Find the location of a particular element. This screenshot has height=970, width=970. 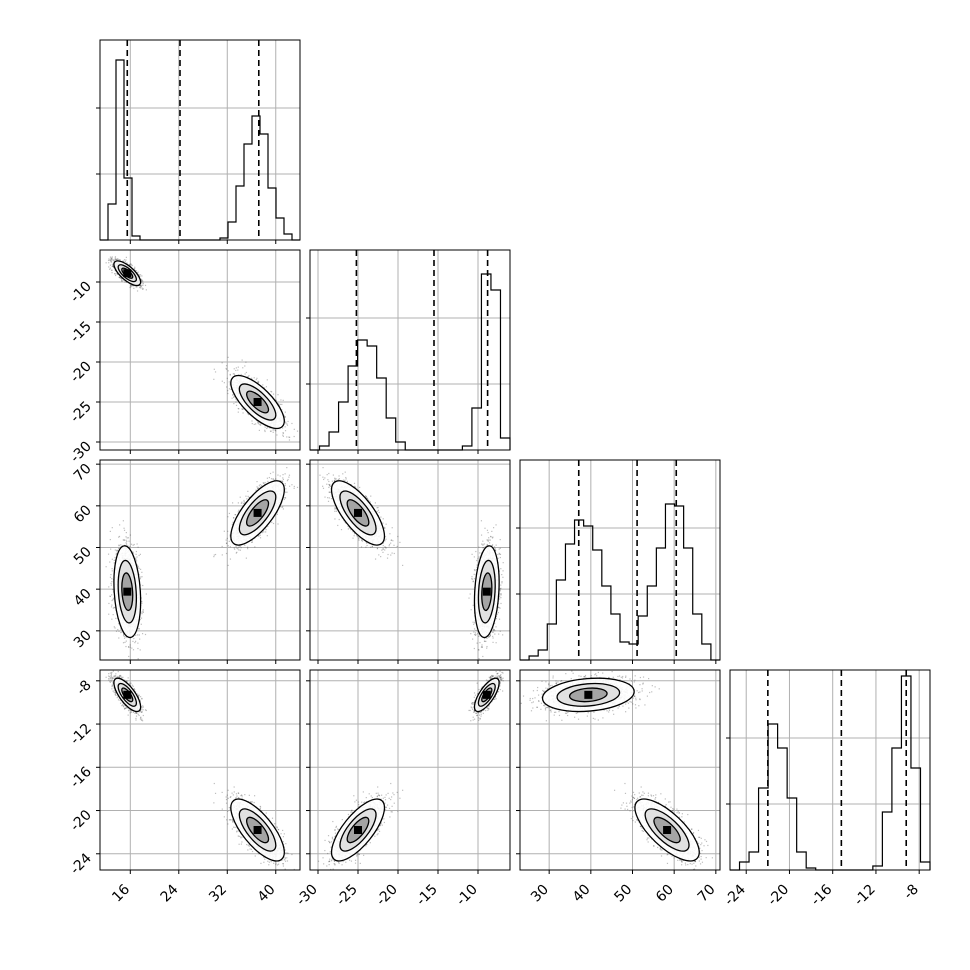

y-tick-label: -15 is located at coordinates (80, 332).